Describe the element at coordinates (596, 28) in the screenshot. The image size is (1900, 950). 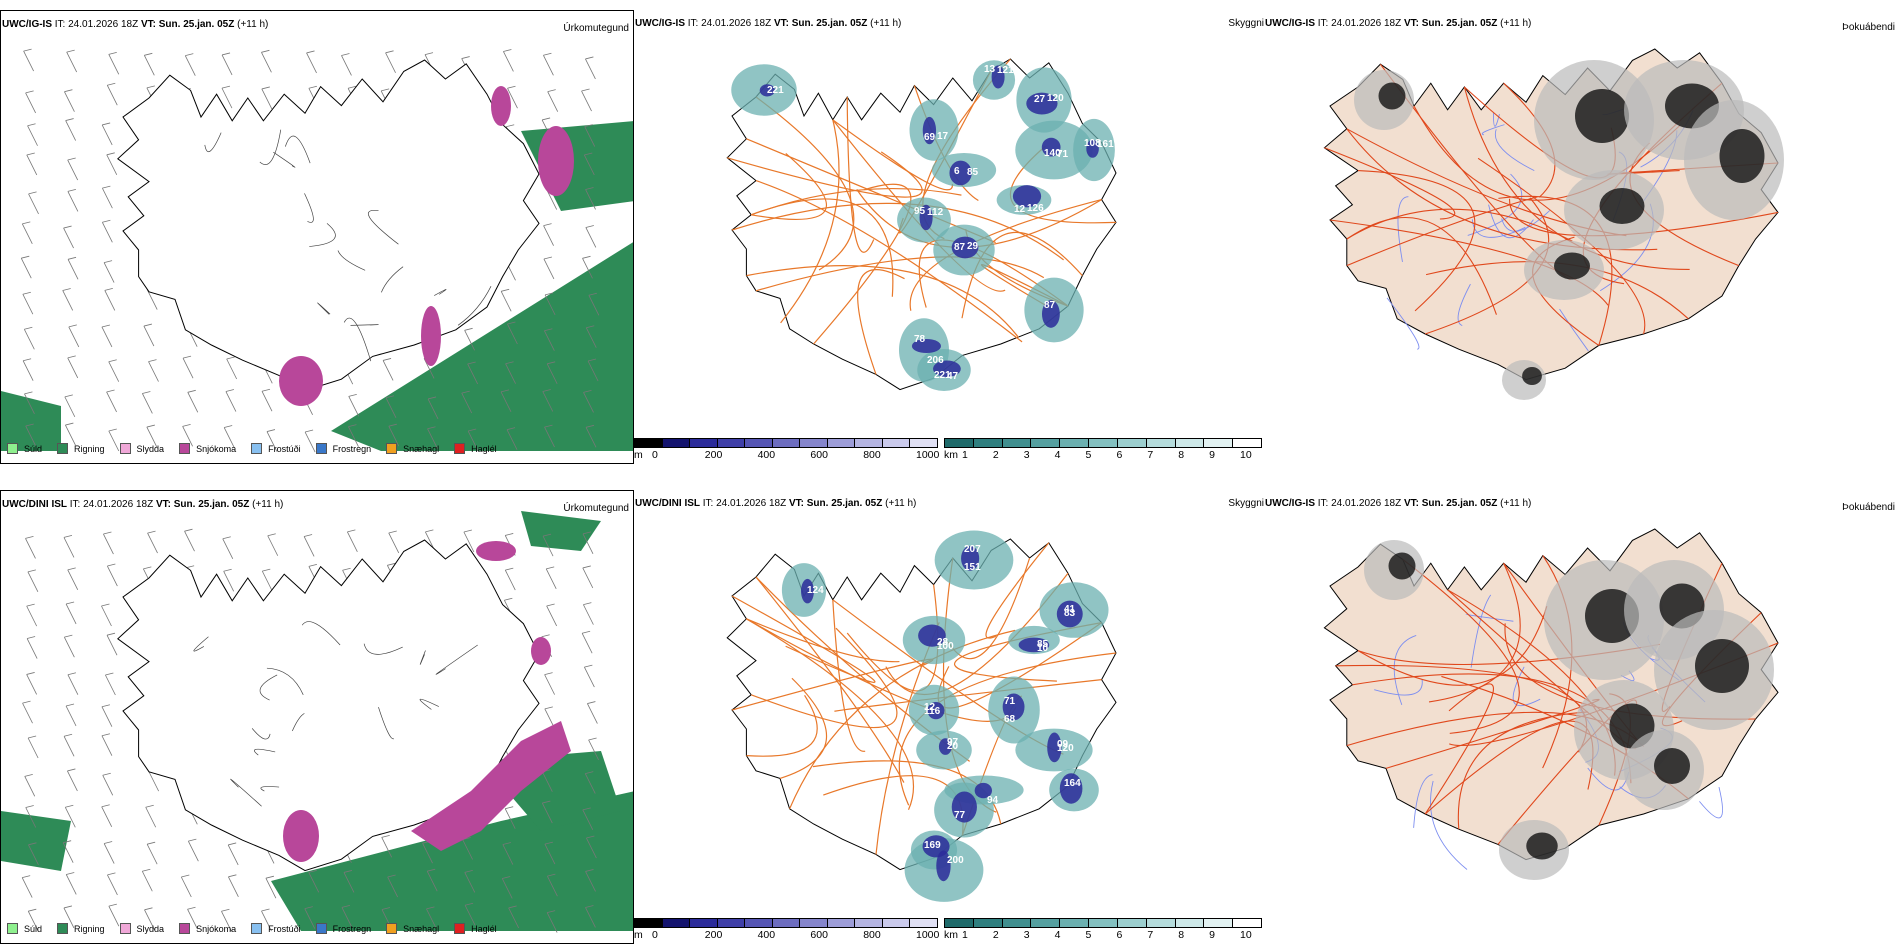
I see `panel-title: Úrkomutegund` at that location.